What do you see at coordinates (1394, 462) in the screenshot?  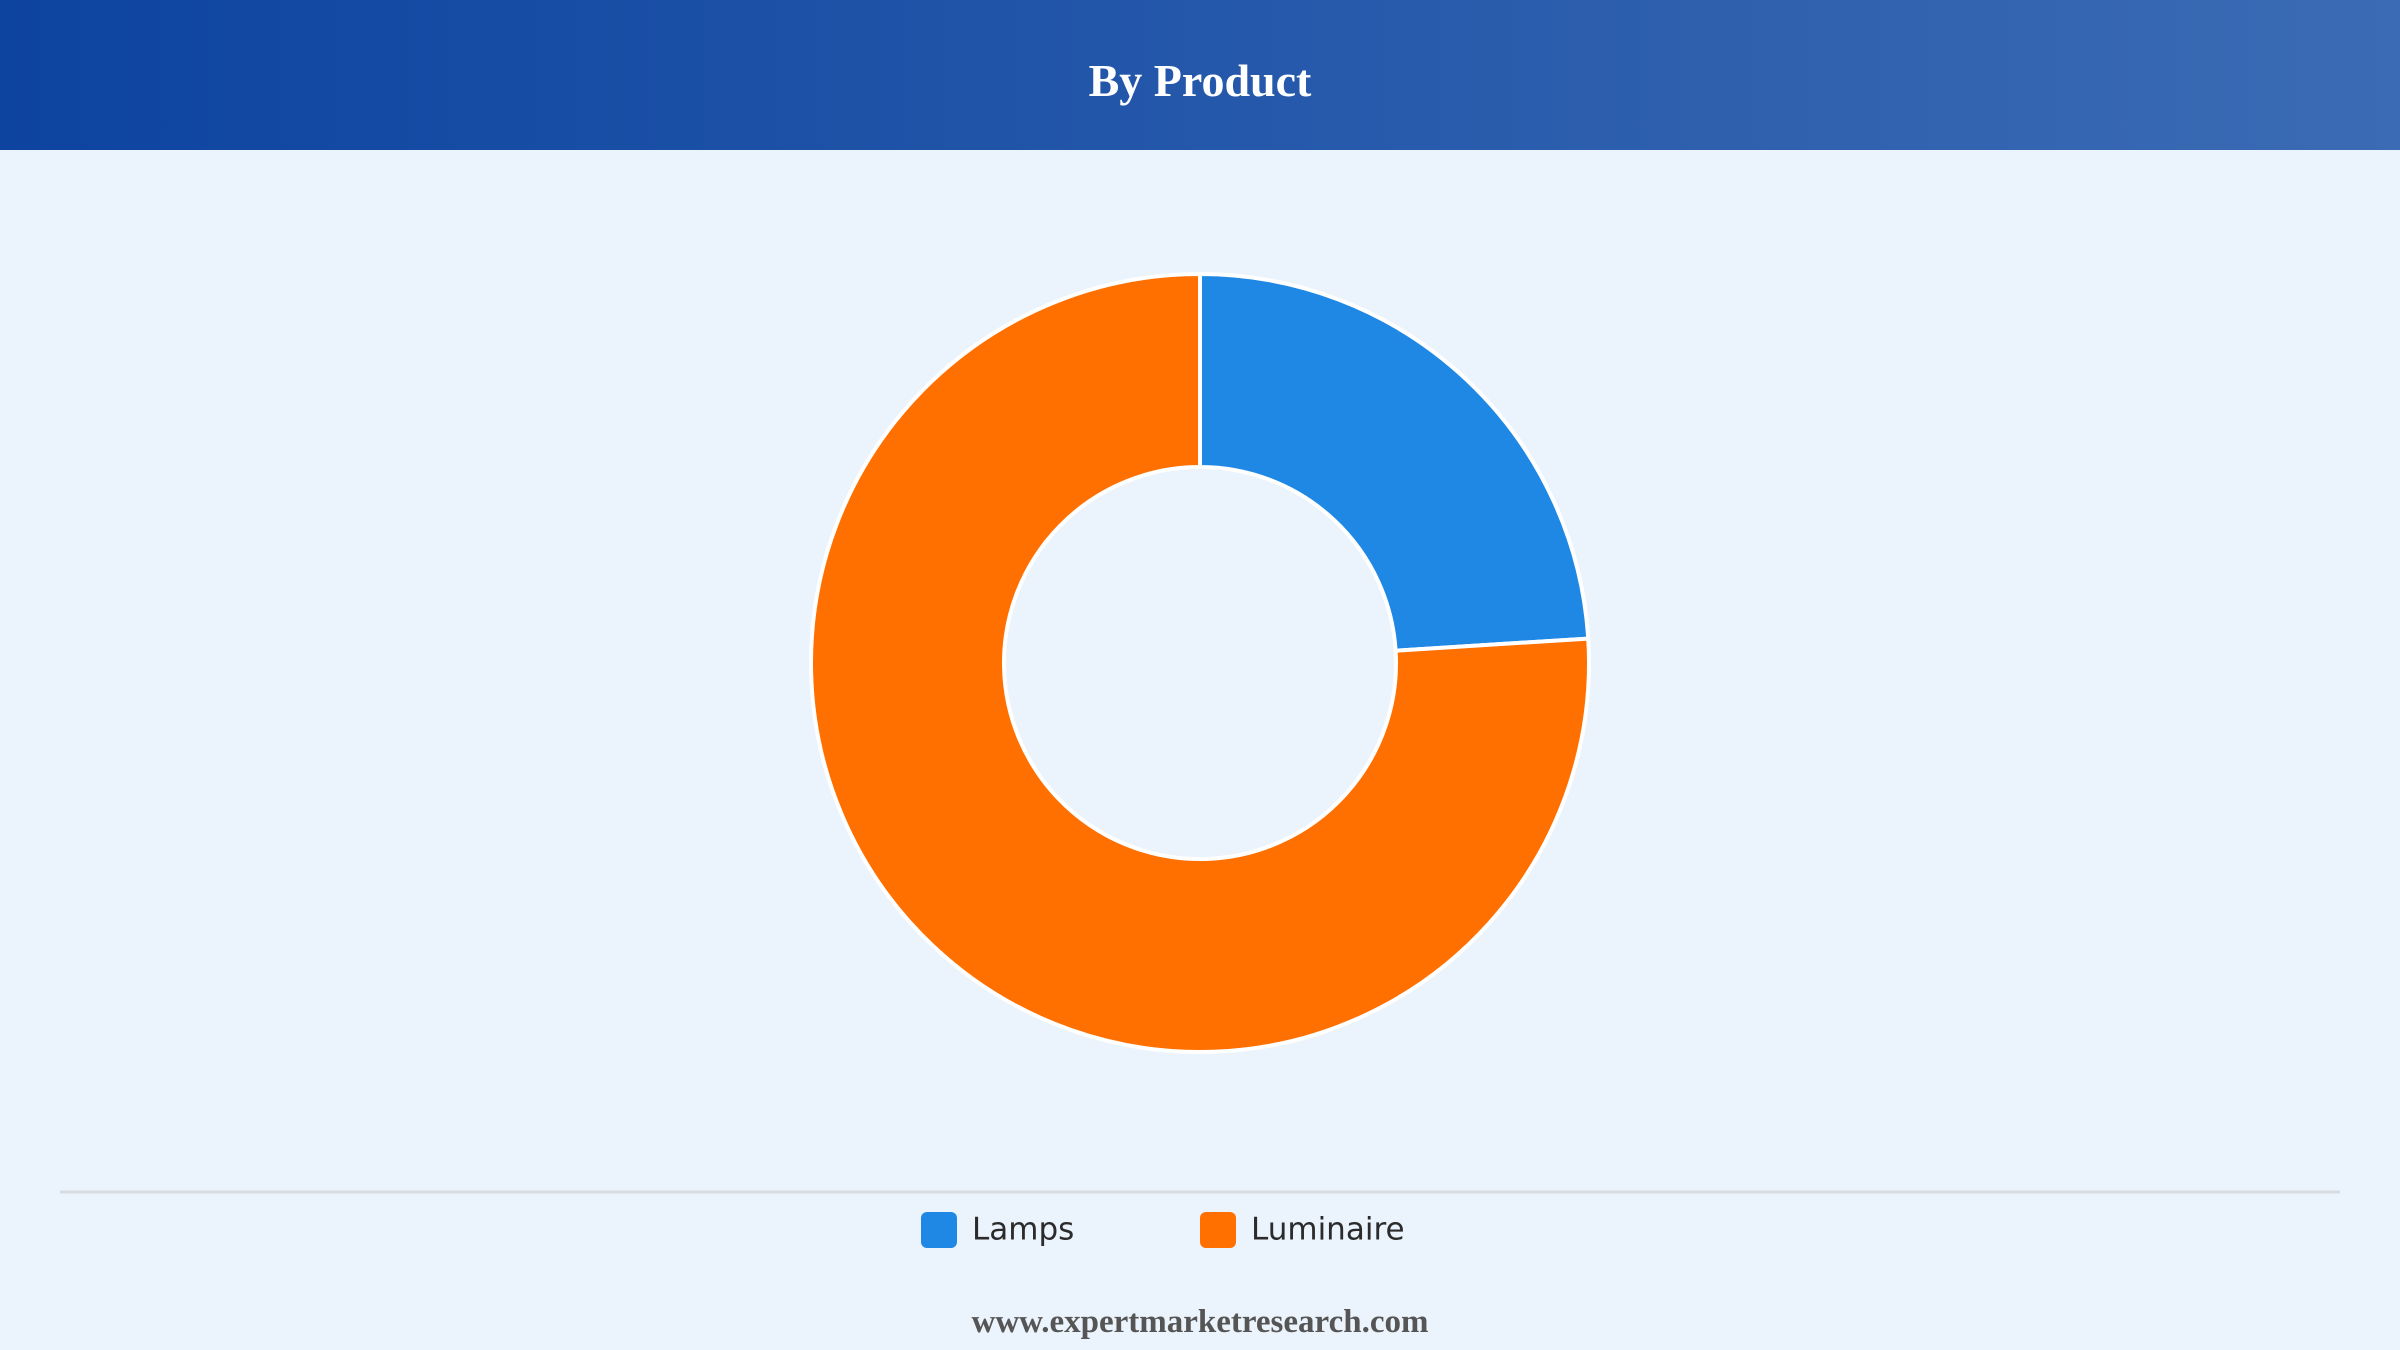 I see `donut-slice` at bounding box center [1394, 462].